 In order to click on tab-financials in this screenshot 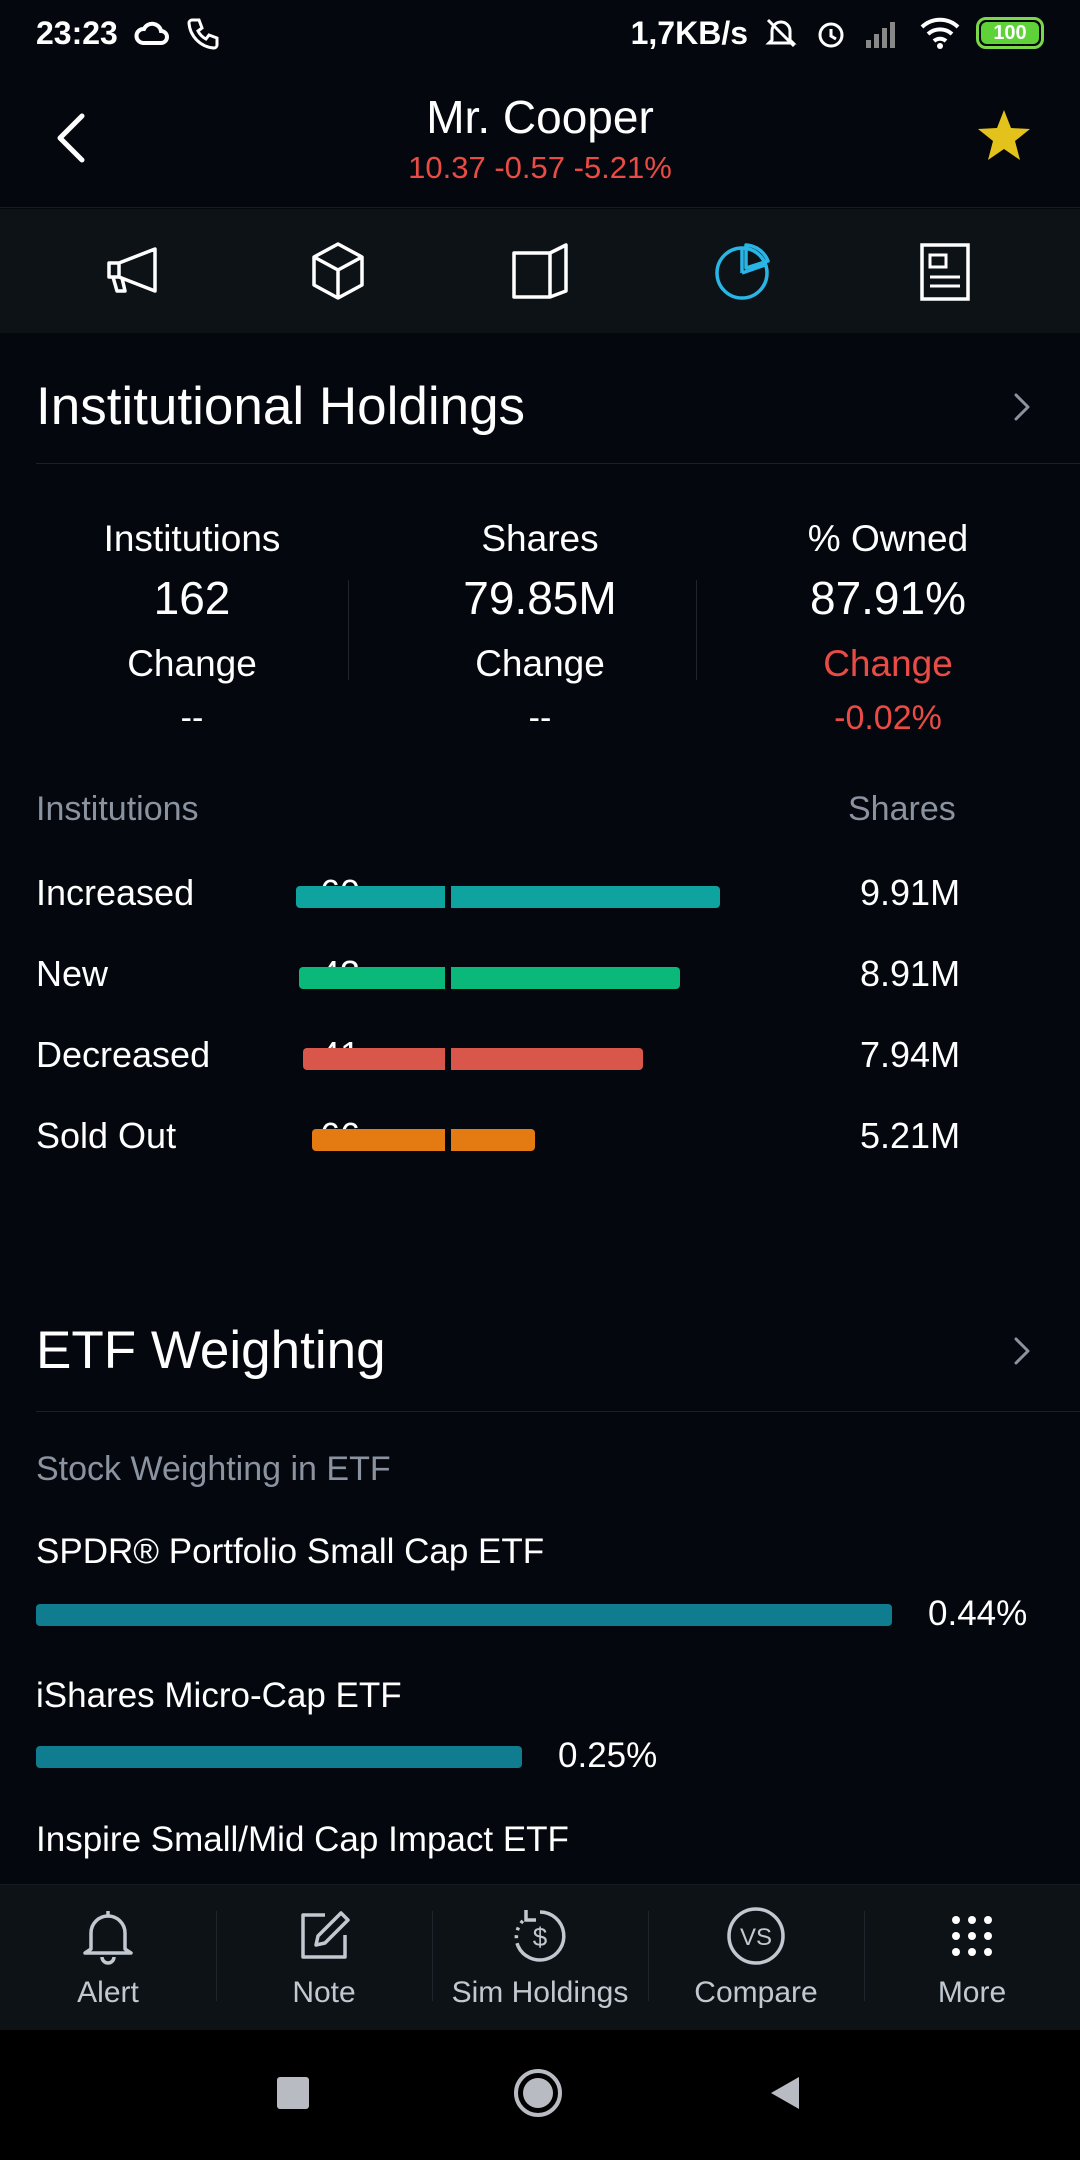, I will do `click(540, 271)`.